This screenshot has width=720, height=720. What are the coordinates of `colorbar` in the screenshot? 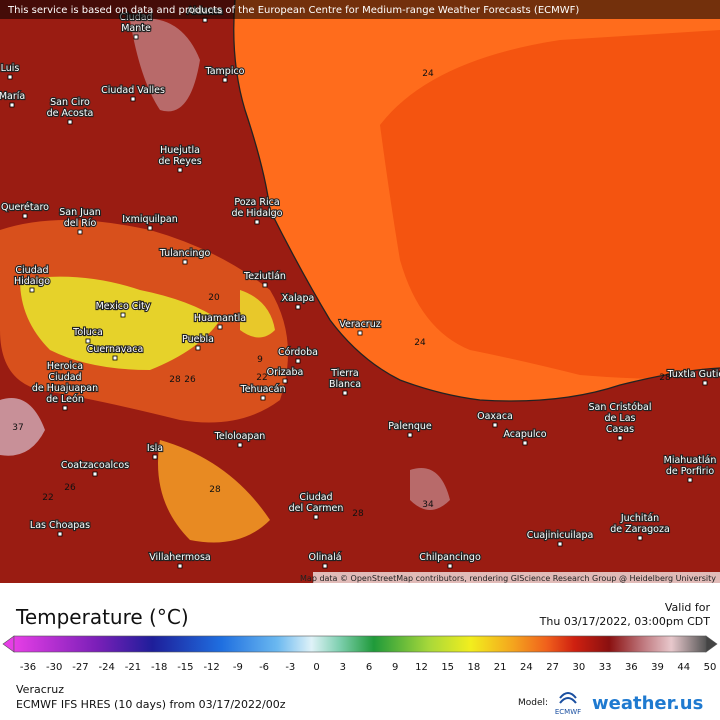 It's located at (360, 644).